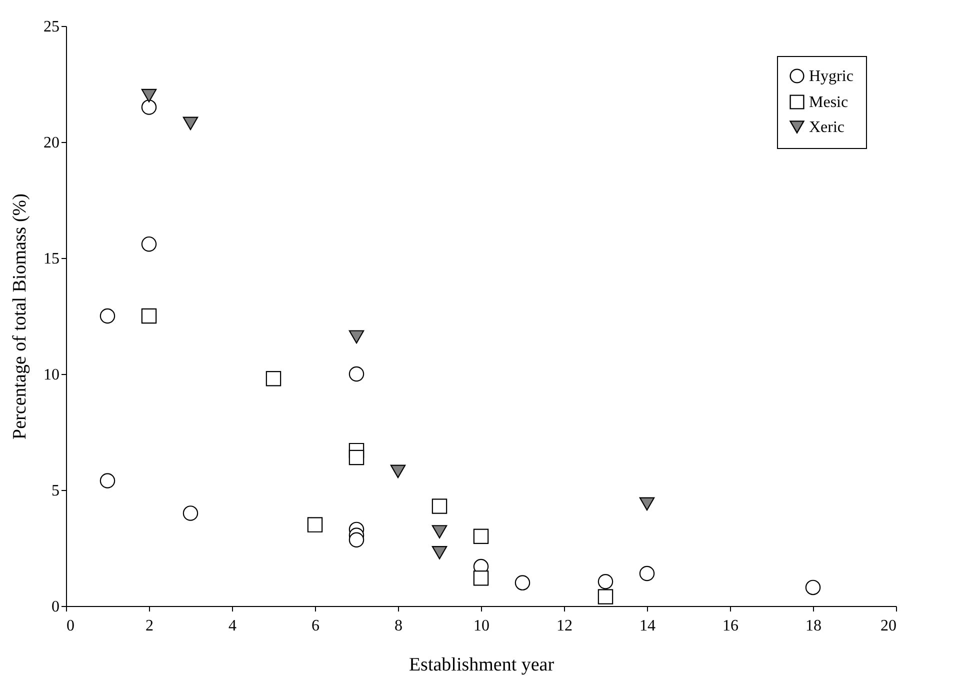 The width and height of the screenshot is (953, 697). Describe the element at coordinates (150, 626) in the screenshot. I see `x-tick-label: 2` at that location.